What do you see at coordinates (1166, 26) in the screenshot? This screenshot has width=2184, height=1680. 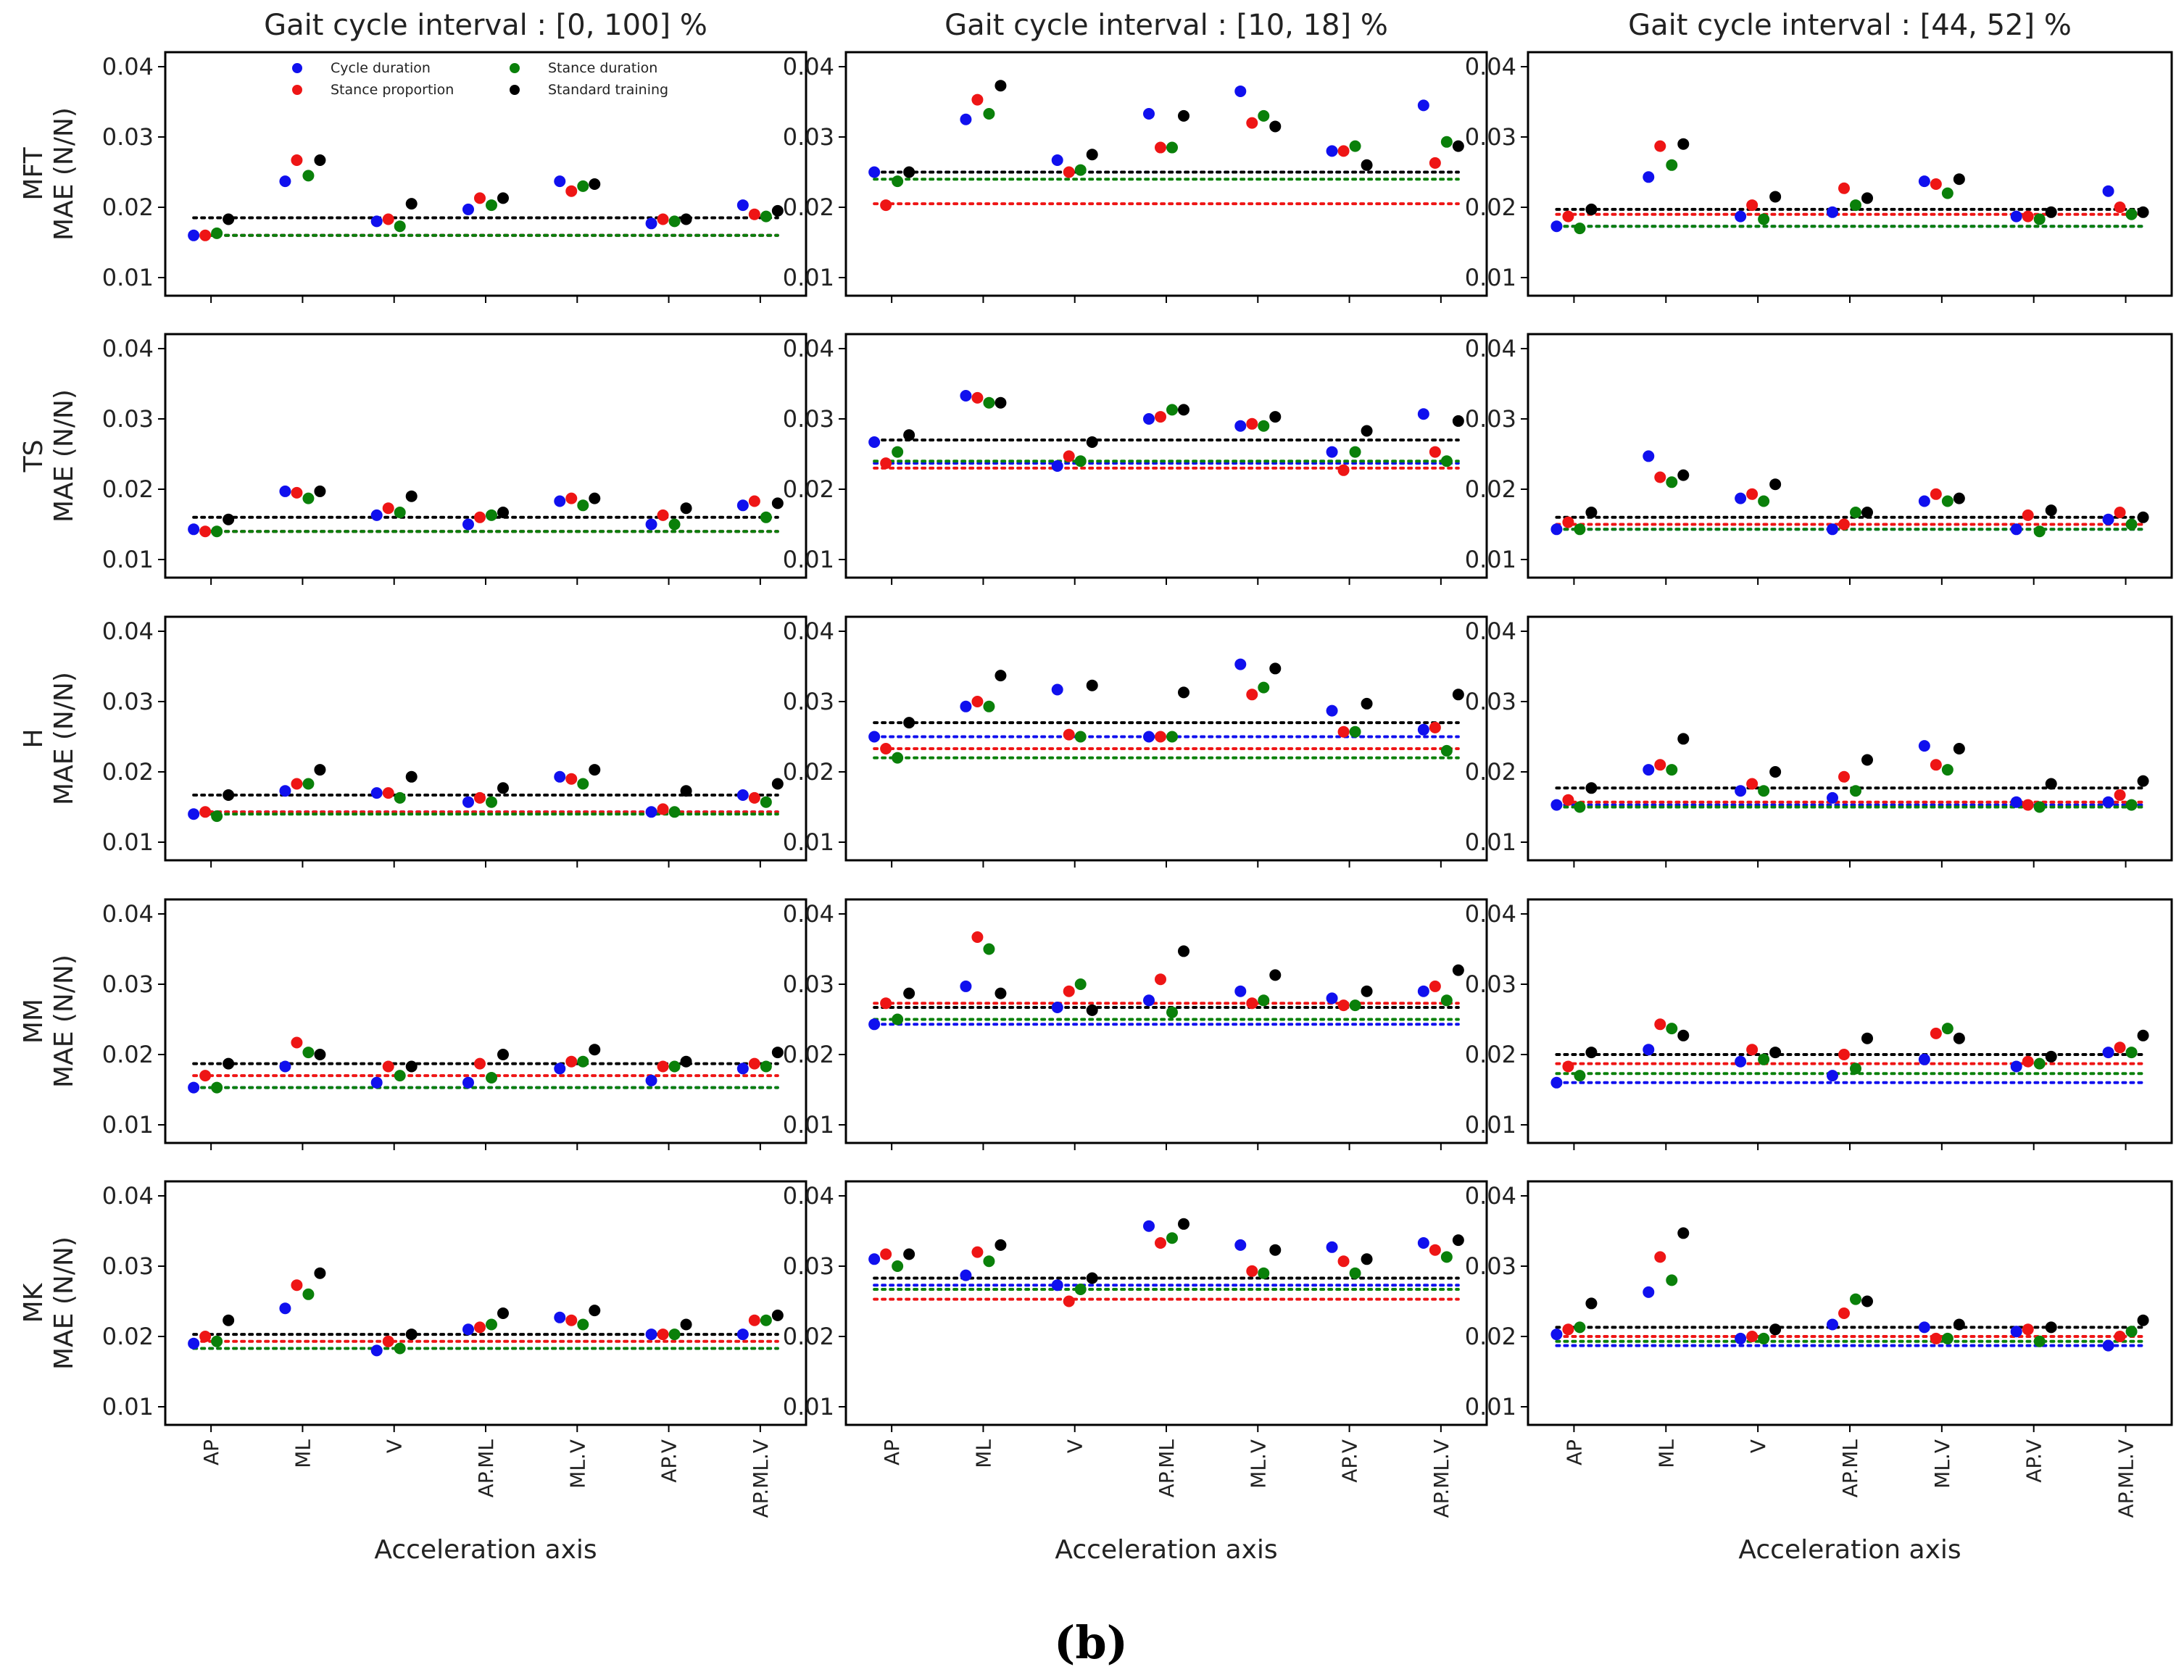 I see `column-title-1: Gait cycle interval : [10, 18] %` at bounding box center [1166, 26].